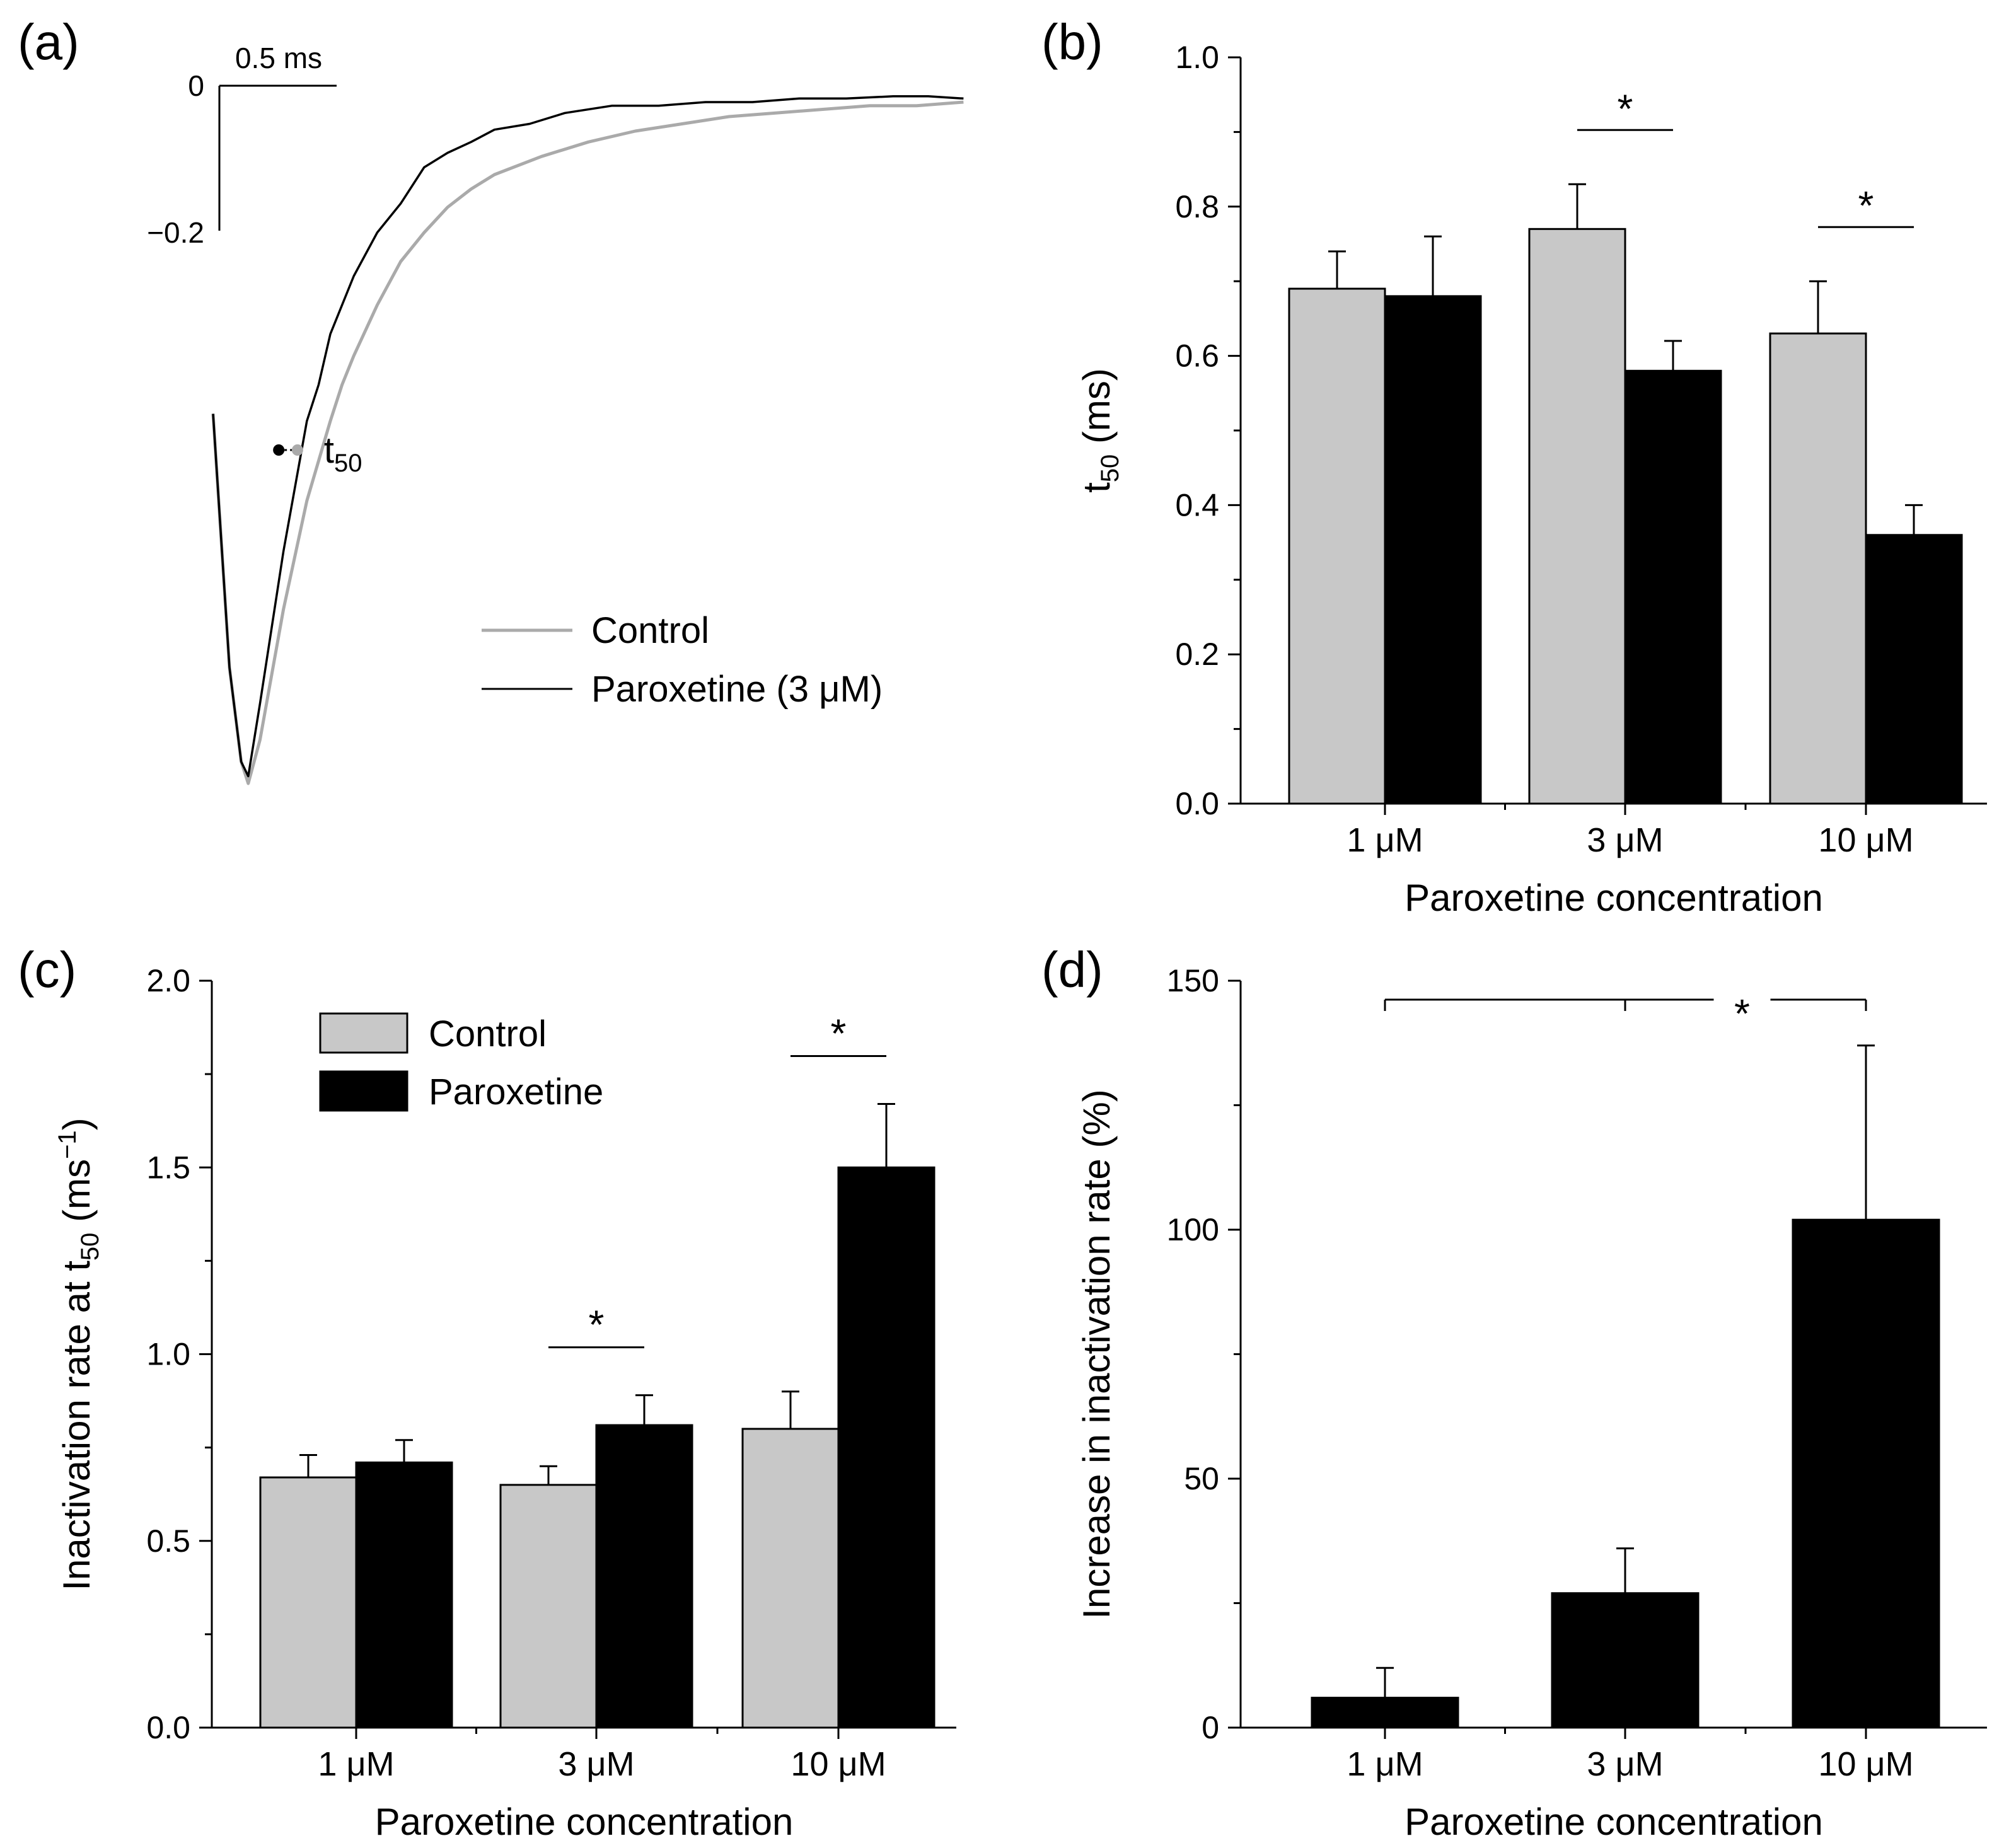 This screenshot has width=2004, height=1848. What do you see at coordinates (76, 1196) in the screenshot?
I see `y-label-rest: (ms` at bounding box center [76, 1196].